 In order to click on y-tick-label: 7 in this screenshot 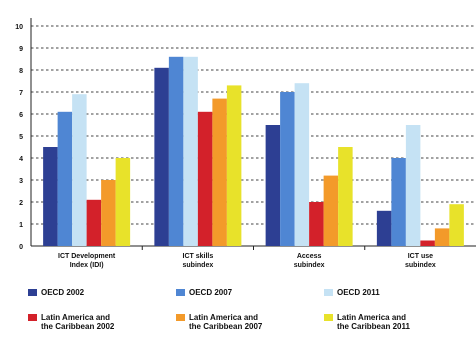, I will do `click(21, 93)`.